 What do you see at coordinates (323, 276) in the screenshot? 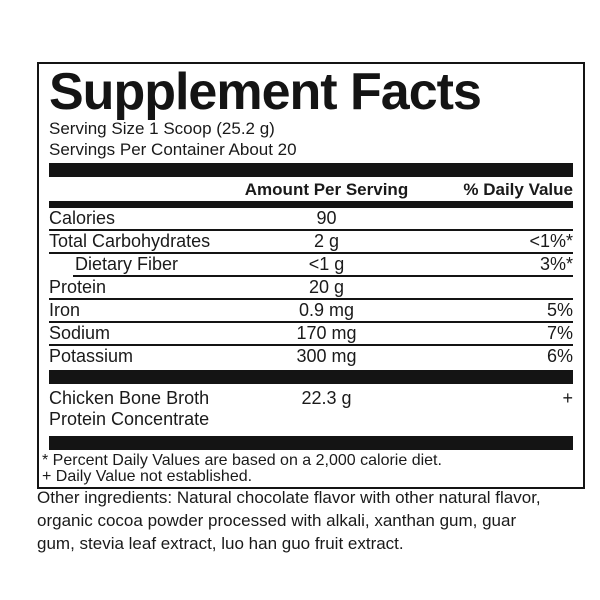
I see `row-separator-indented` at bounding box center [323, 276].